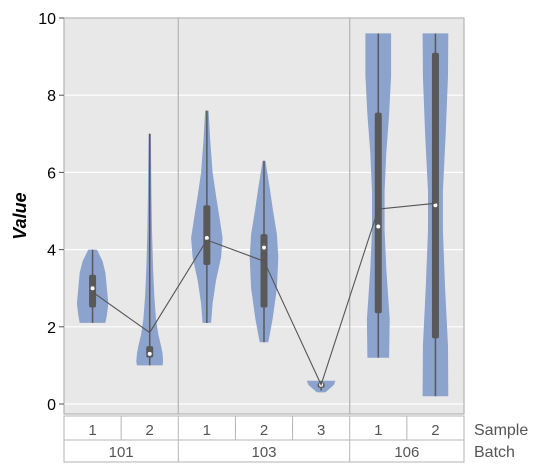  Describe the element at coordinates (20, 215) in the screenshot. I see `y-axis-label: Value` at that location.